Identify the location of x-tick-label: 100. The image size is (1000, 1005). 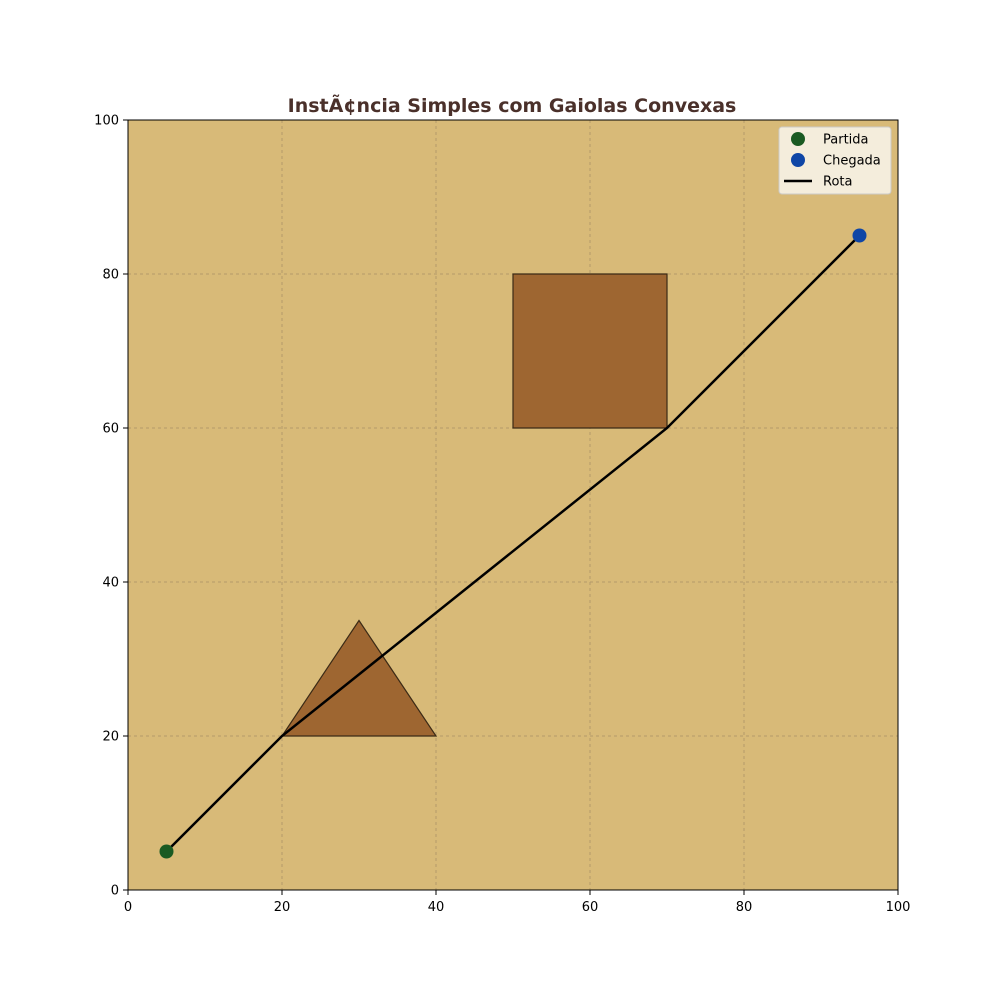
(898, 907).